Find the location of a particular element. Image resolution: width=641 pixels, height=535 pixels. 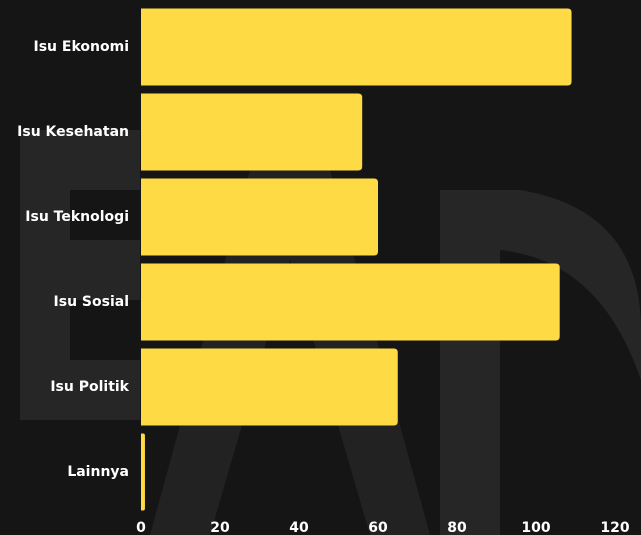

x-tick-label: 100 is located at coordinates (535, 527).